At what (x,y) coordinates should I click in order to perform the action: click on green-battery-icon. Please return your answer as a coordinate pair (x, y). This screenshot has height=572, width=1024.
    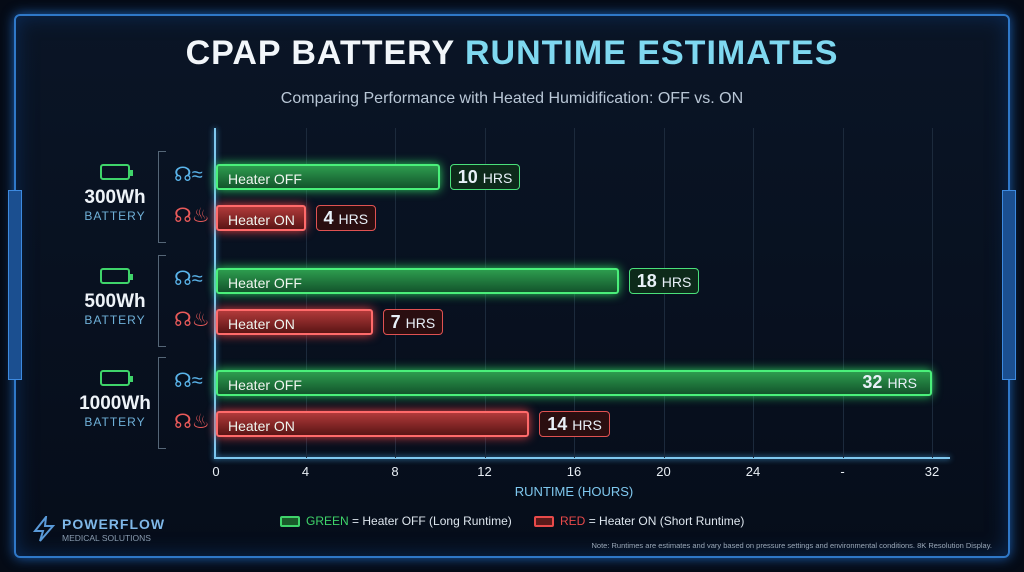
    Looking at the image, I should click on (290, 522).